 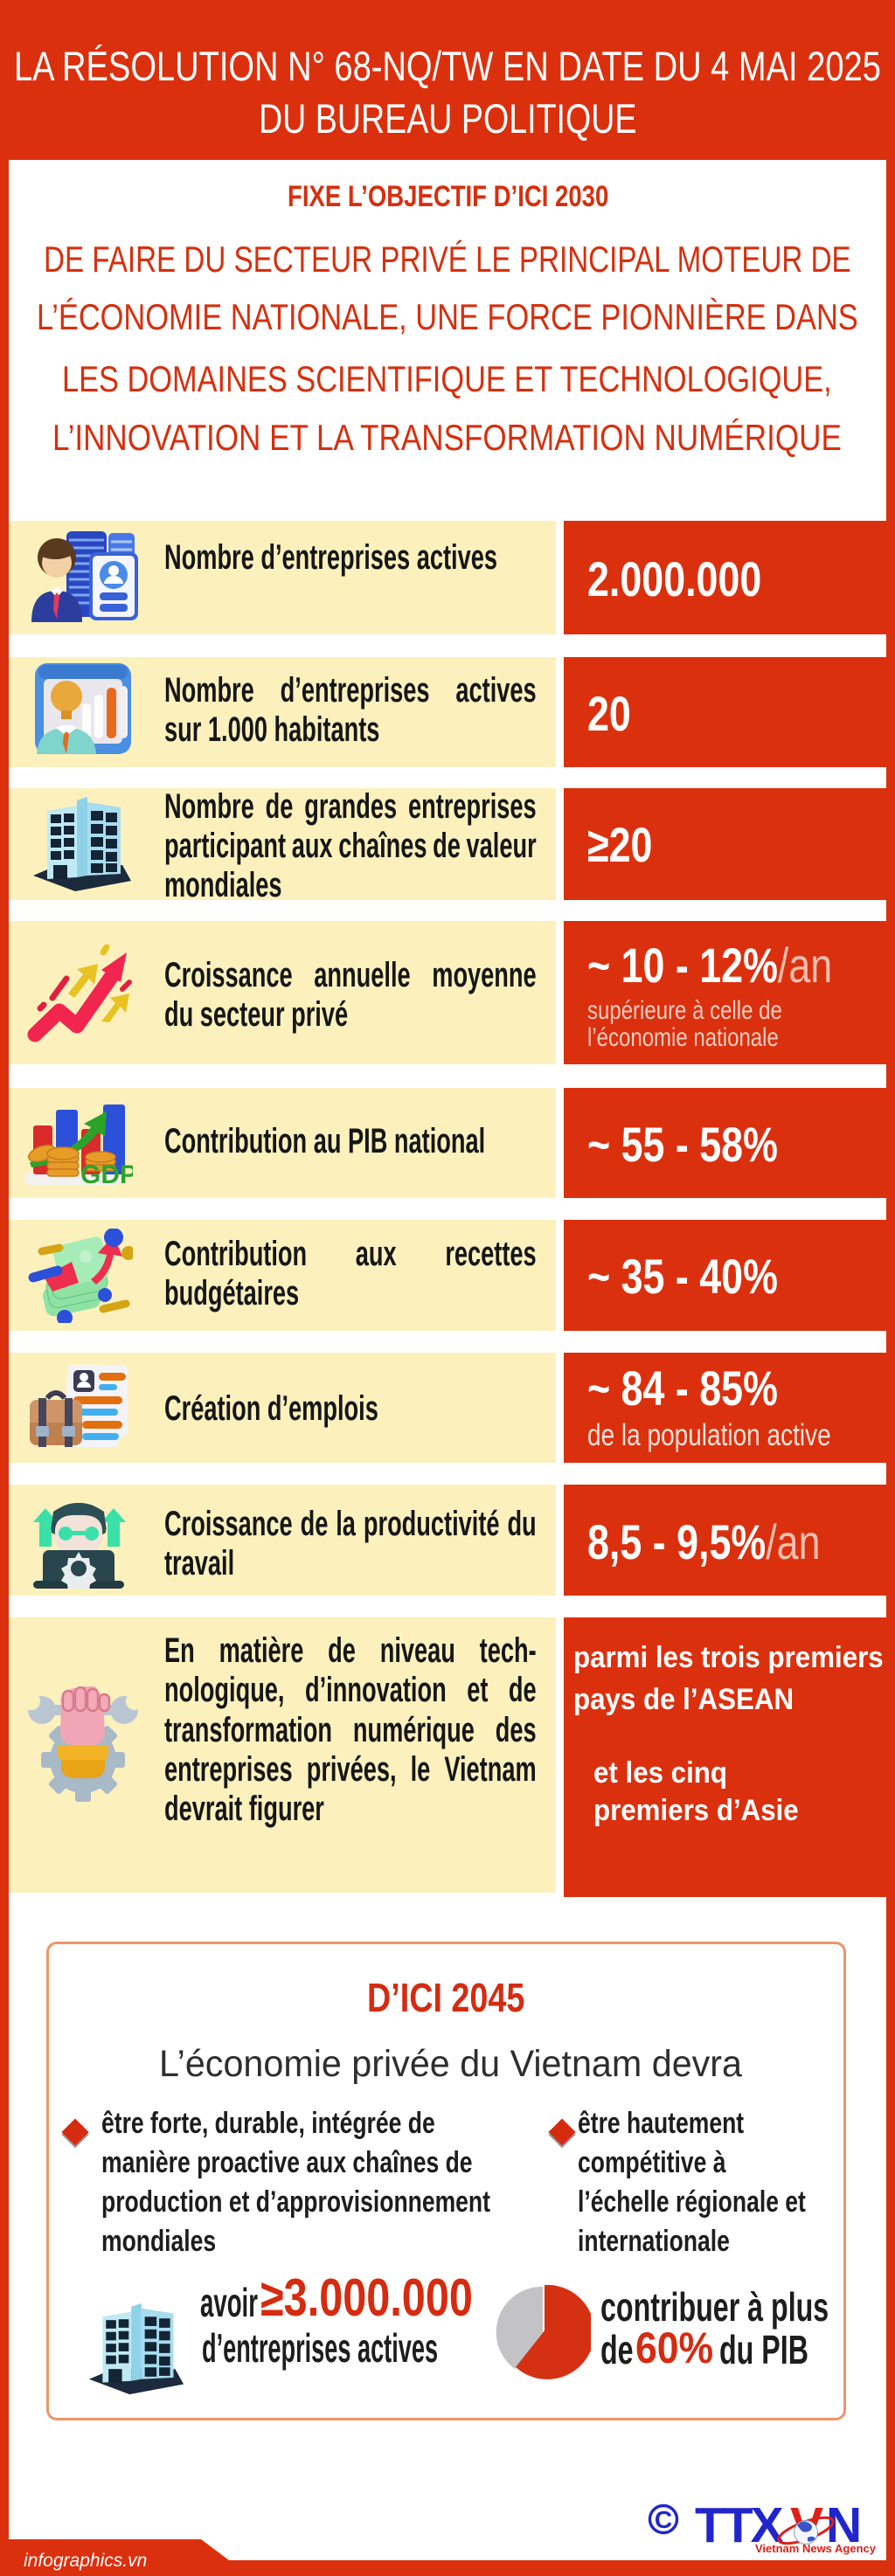 I want to click on svg-text: C, so click(x=663, y=2519).